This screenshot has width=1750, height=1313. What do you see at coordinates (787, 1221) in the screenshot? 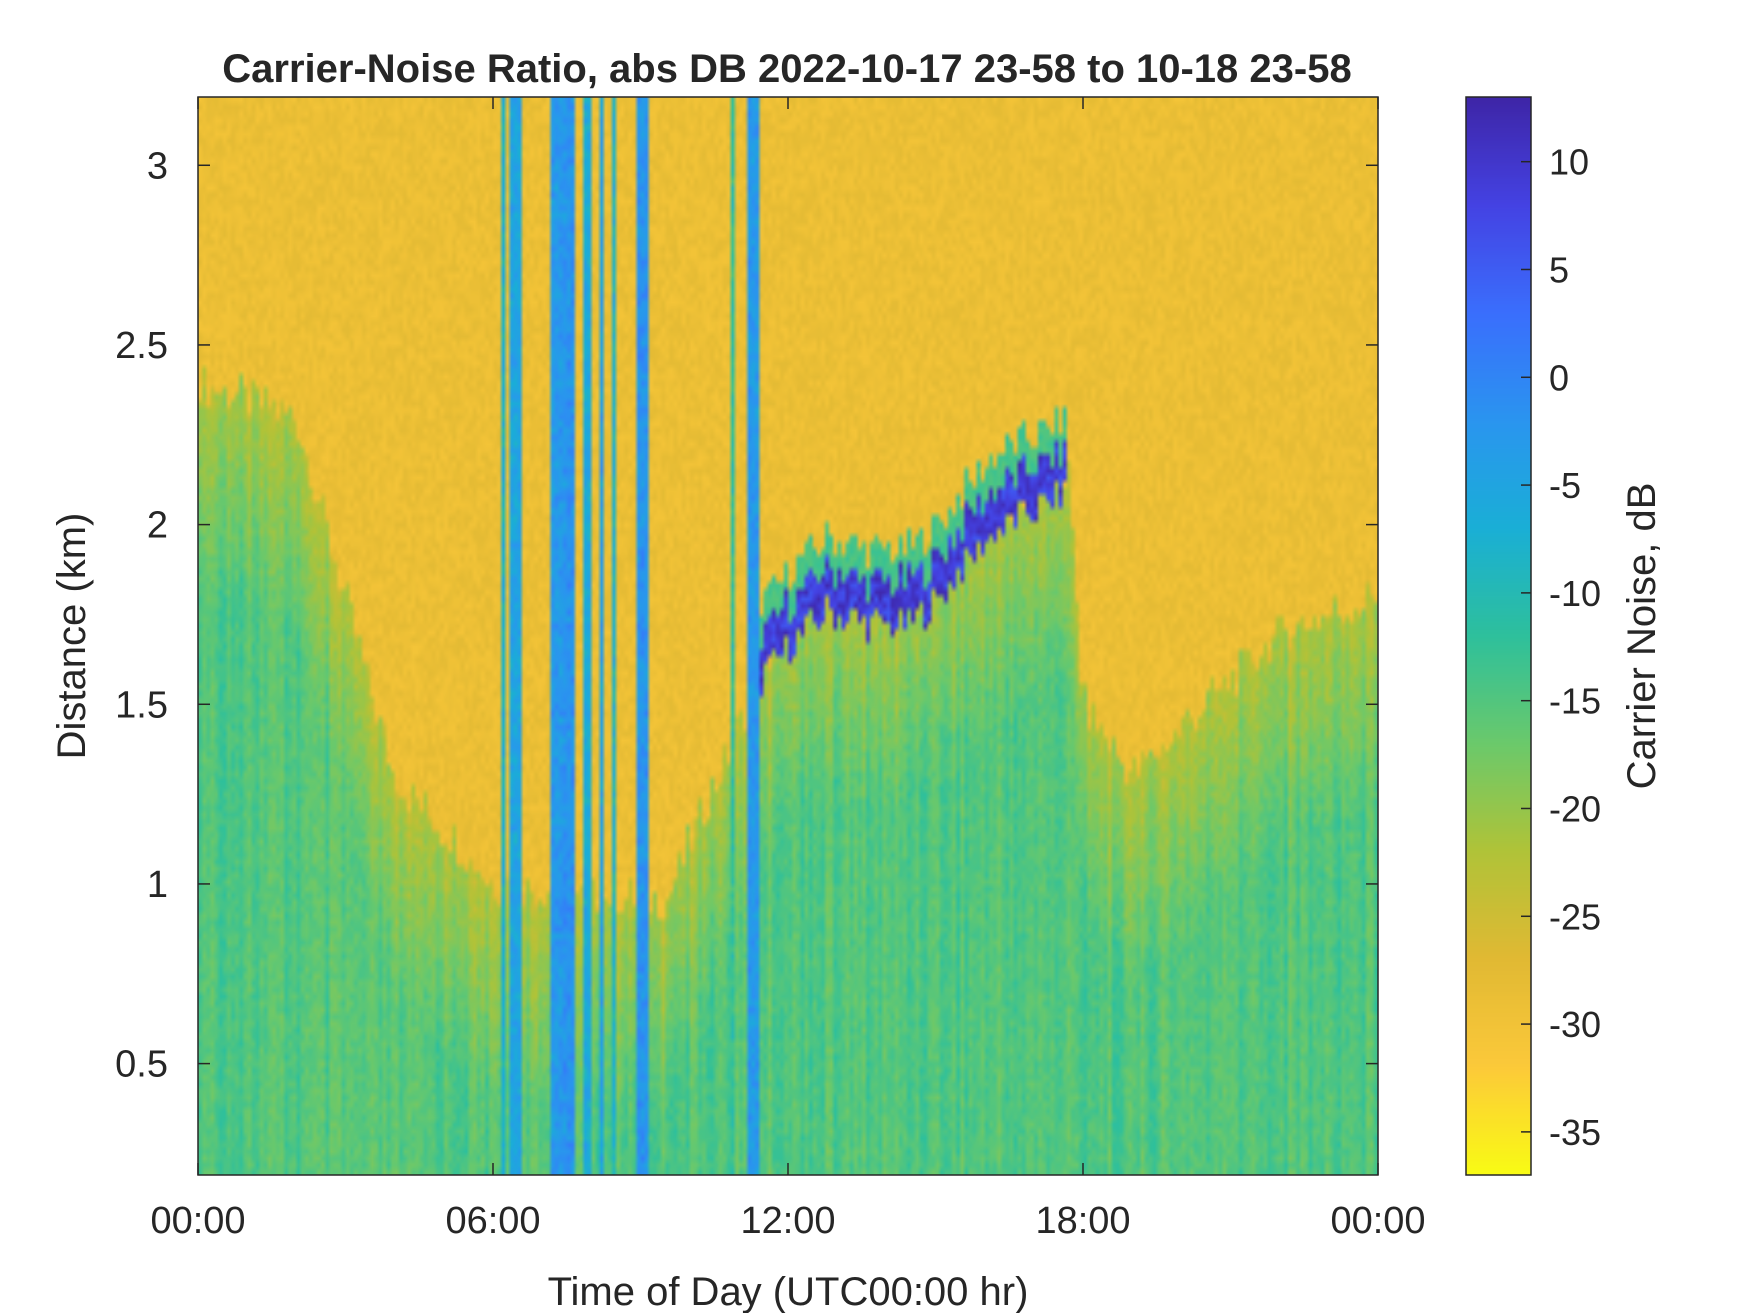
I see `x-tick-label: 12:00` at bounding box center [787, 1221].